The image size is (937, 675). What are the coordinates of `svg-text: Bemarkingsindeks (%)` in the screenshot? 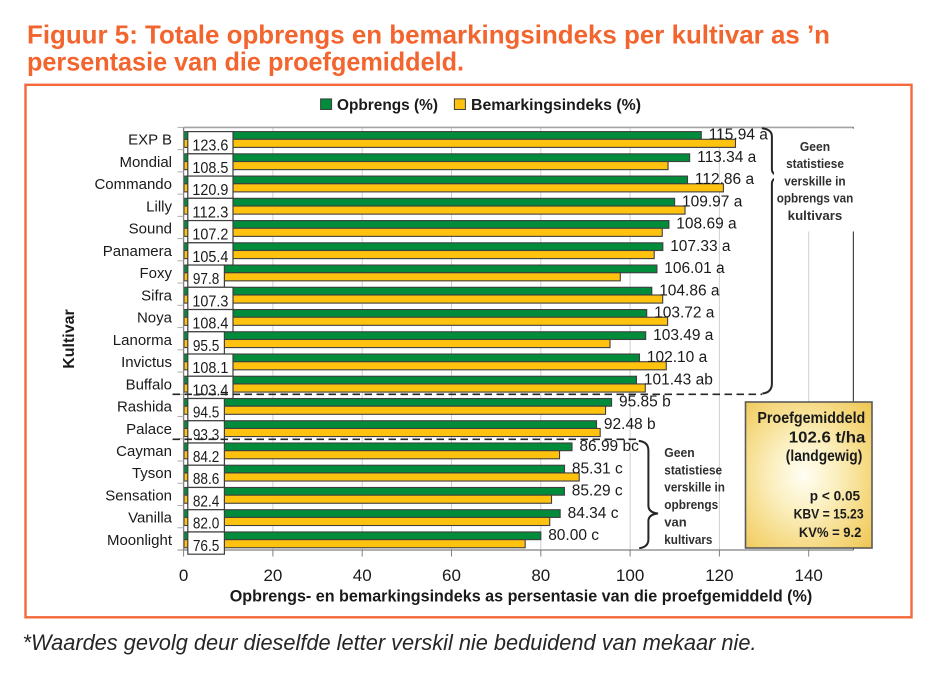 It's located at (556, 105).